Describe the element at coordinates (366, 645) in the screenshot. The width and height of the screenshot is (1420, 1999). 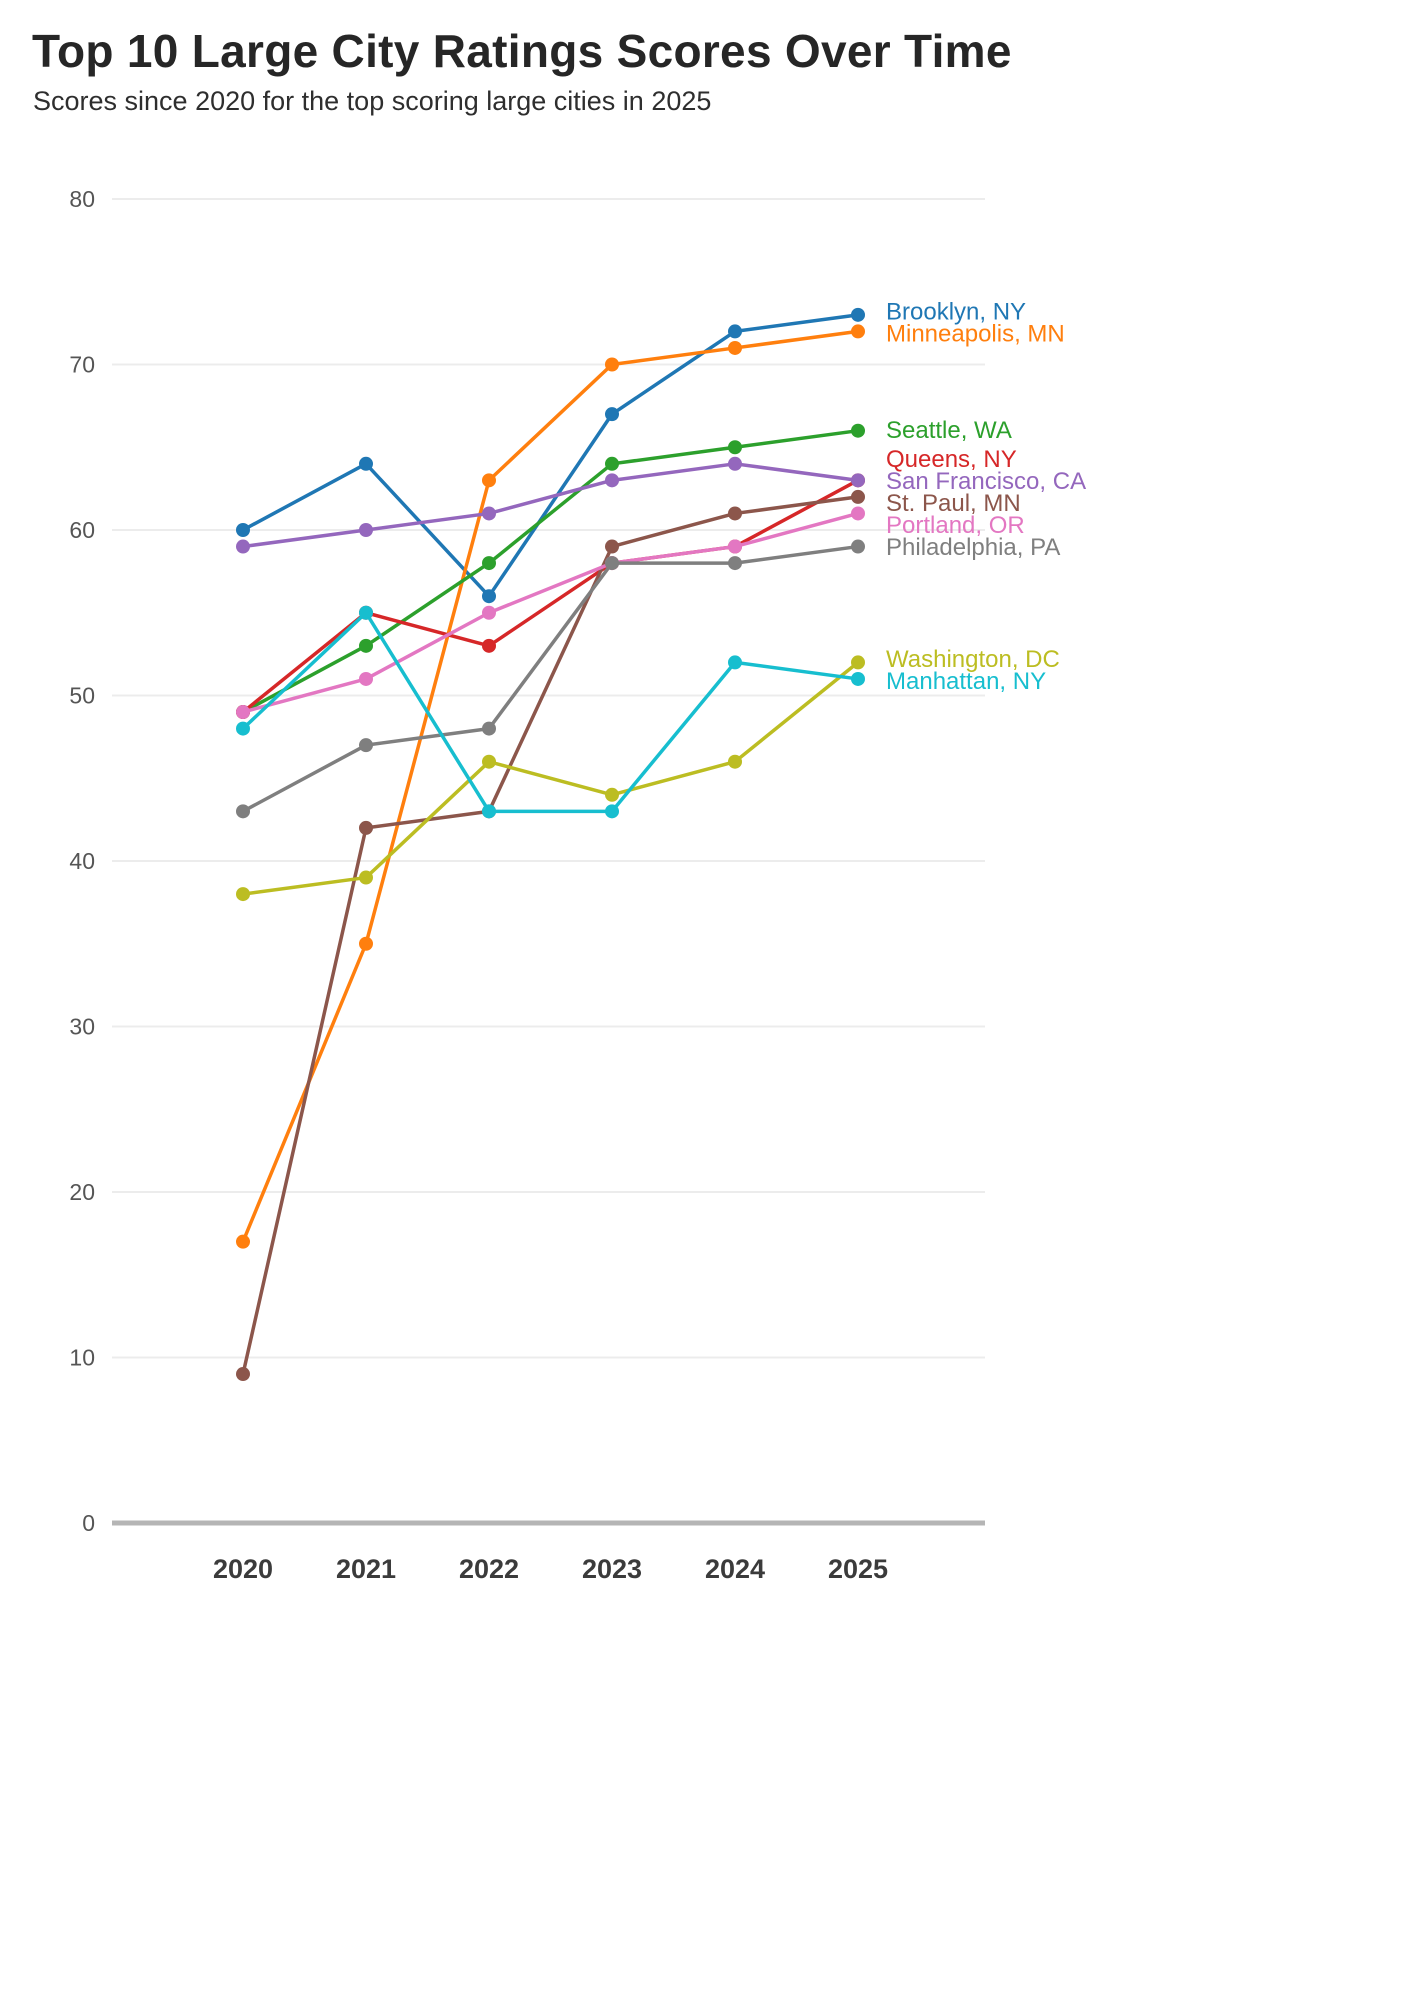
I see `series-point-seattle-wa-2021` at that location.